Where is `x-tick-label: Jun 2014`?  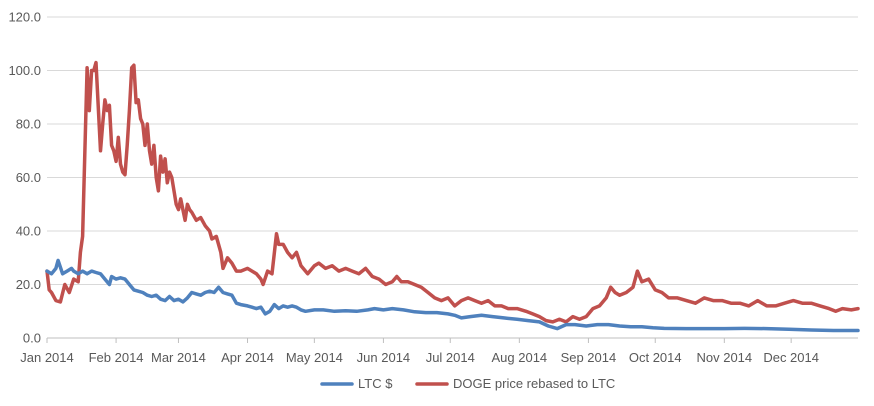 x-tick-label: Jun 2014 is located at coordinates (384, 357).